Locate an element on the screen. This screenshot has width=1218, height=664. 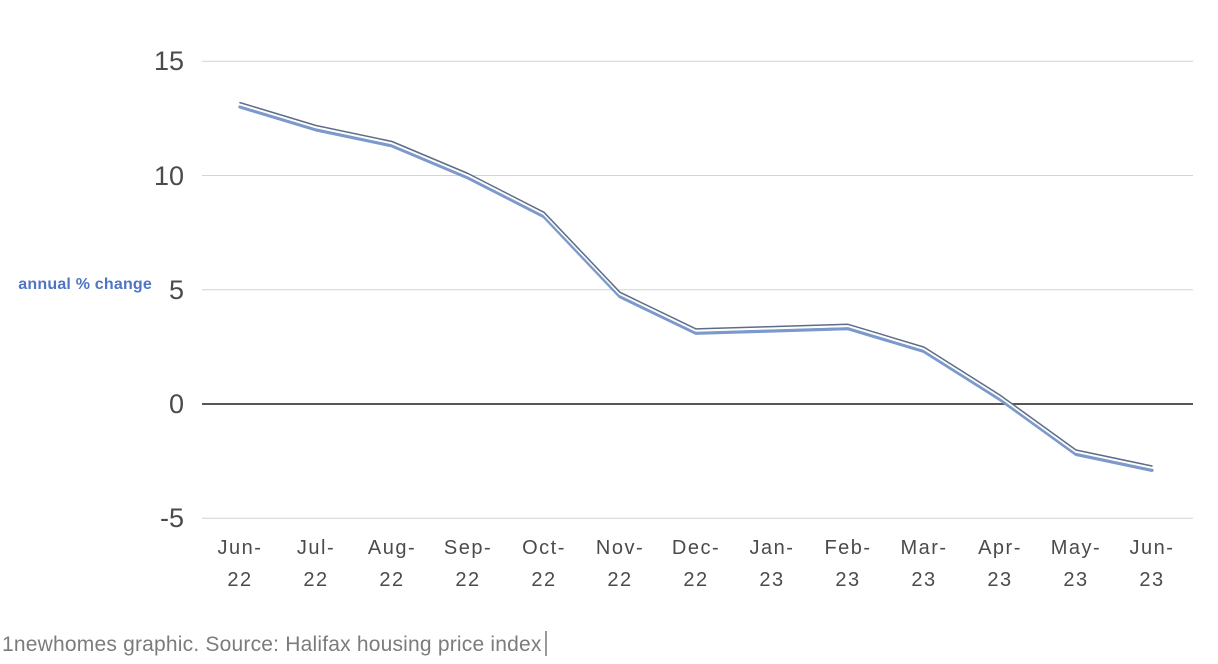
x-tick-month: Mar- is located at coordinates (924, 548).